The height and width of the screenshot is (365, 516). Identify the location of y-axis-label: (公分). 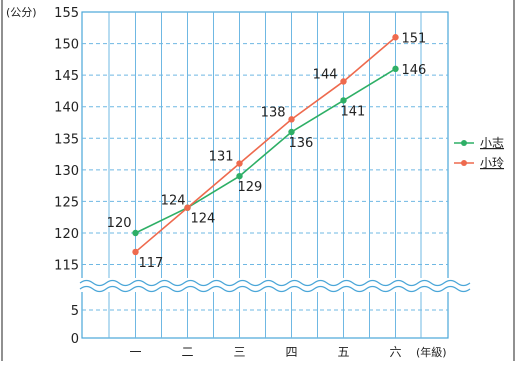
(21, 12).